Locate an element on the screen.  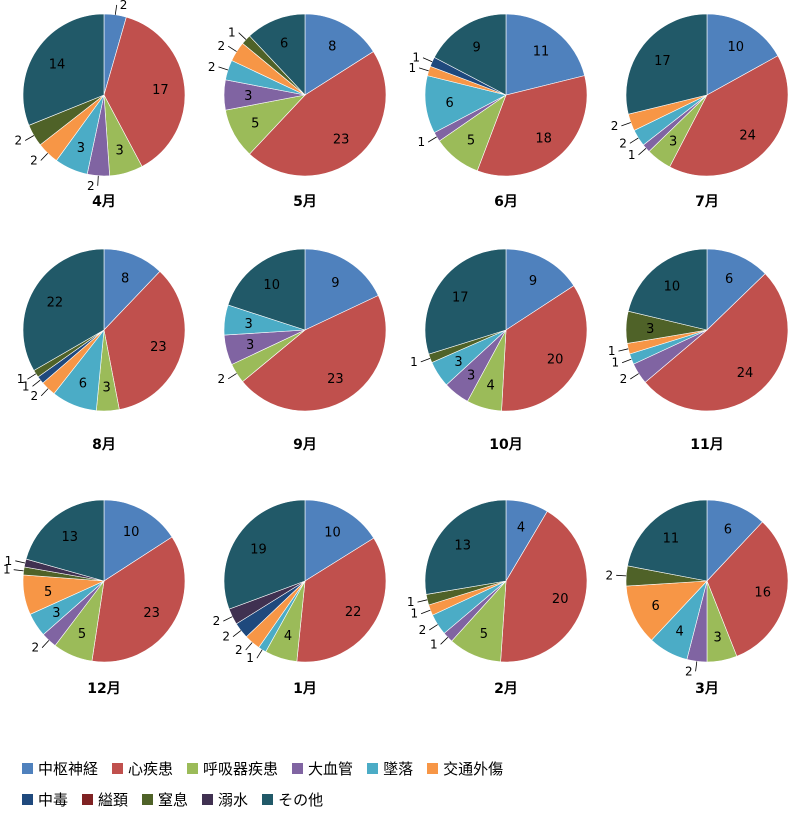
legend-item: 大血管 is located at coordinates (322, 768).